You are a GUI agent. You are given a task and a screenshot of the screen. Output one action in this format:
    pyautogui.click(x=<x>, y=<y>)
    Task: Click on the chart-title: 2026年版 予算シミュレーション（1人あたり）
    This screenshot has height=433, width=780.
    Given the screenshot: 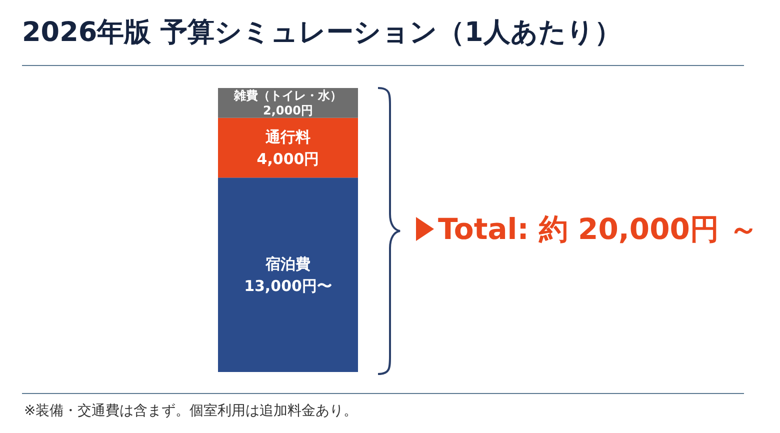 What is the action you would take?
    pyautogui.click(x=322, y=33)
    